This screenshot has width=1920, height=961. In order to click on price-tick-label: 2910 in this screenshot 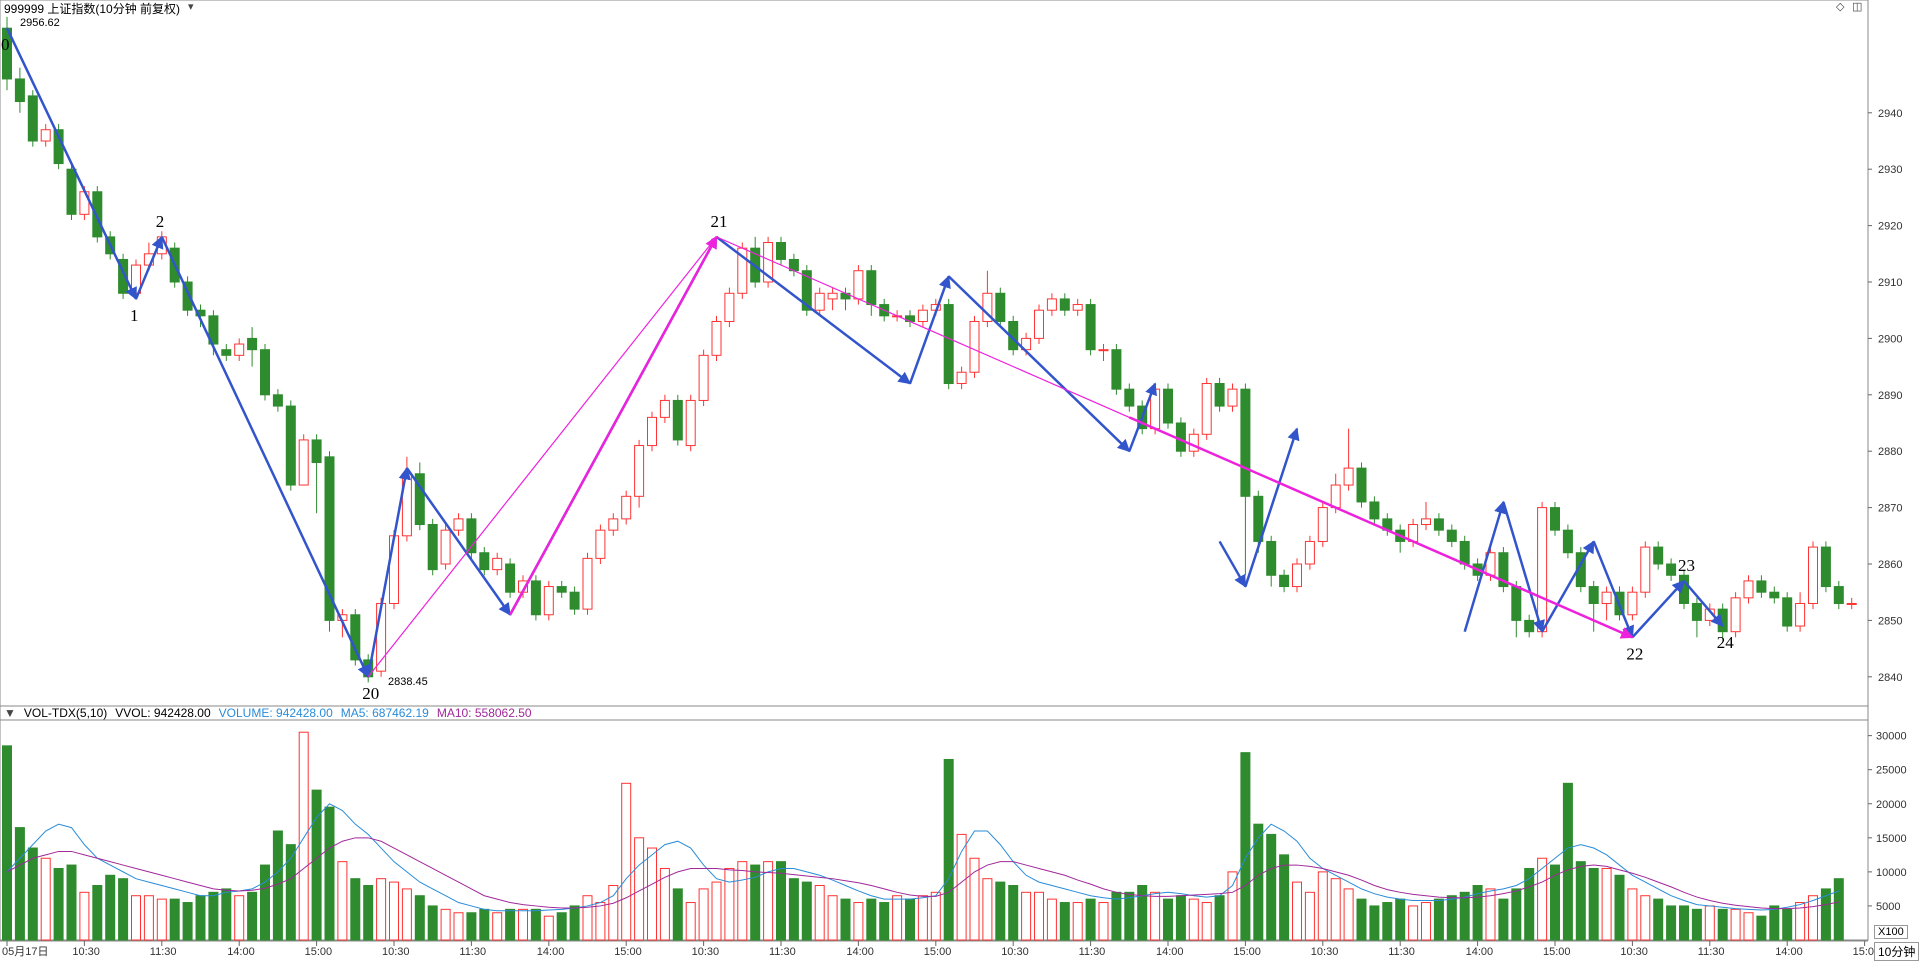, I will do `click(1890, 283)`.